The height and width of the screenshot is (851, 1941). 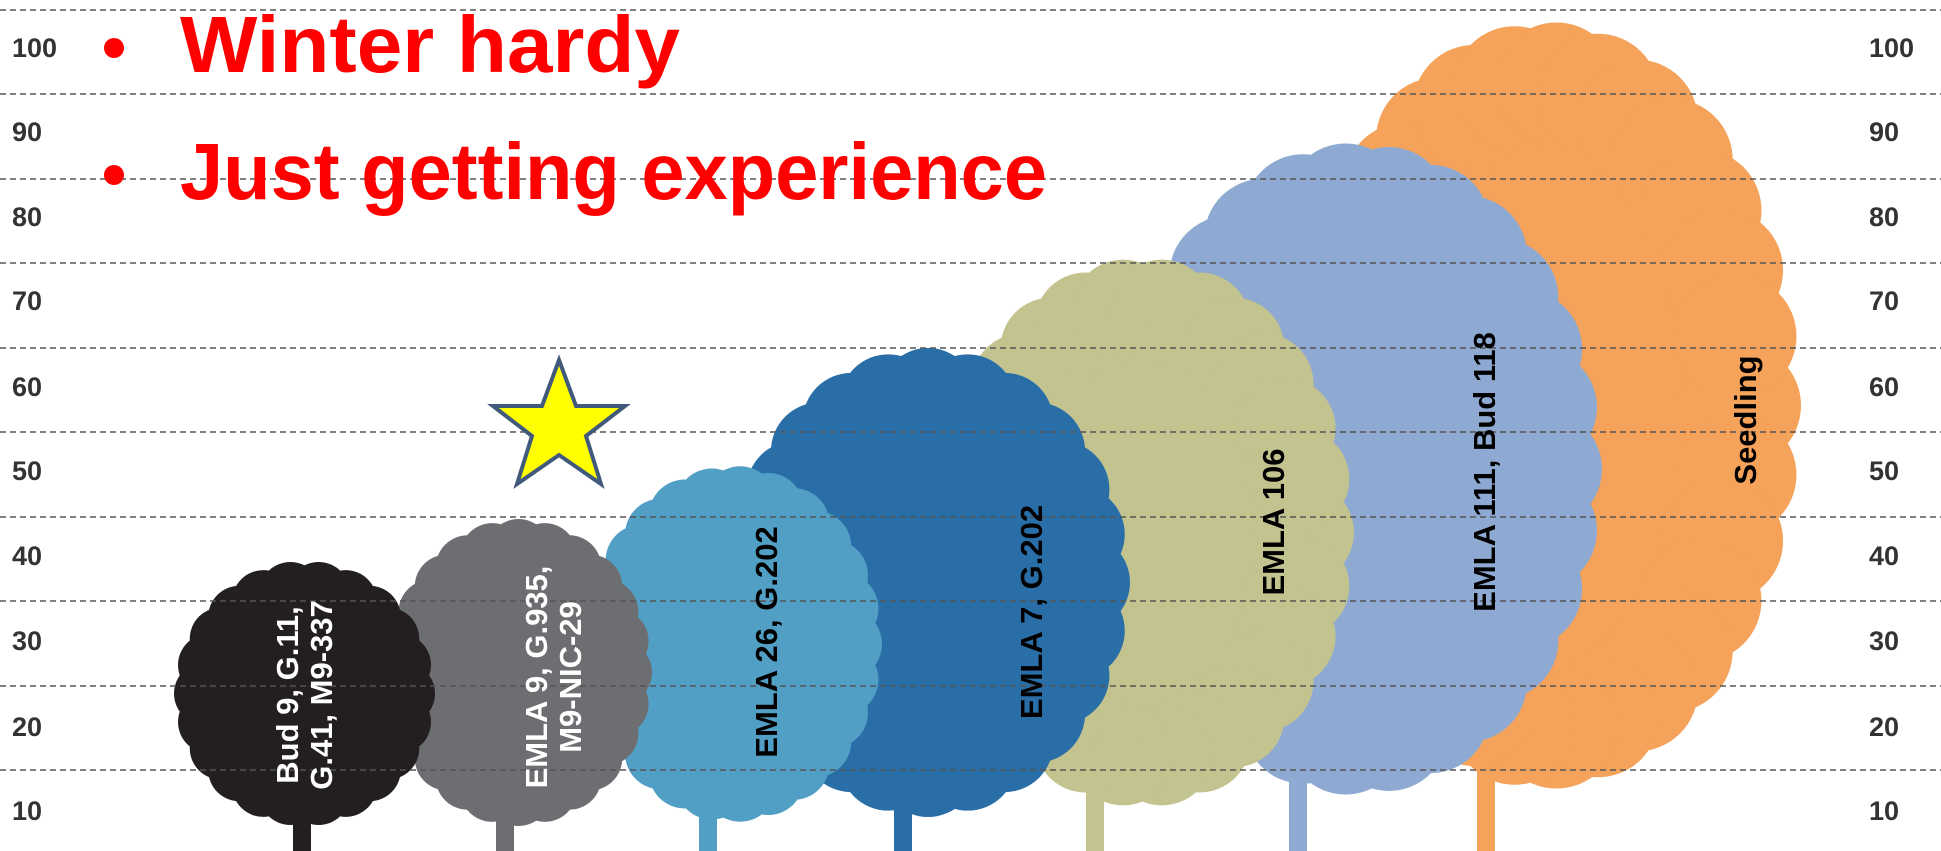 What do you see at coordinates (559, 421) in the screenshot?
I see `star` at bounding box center [559, 421].